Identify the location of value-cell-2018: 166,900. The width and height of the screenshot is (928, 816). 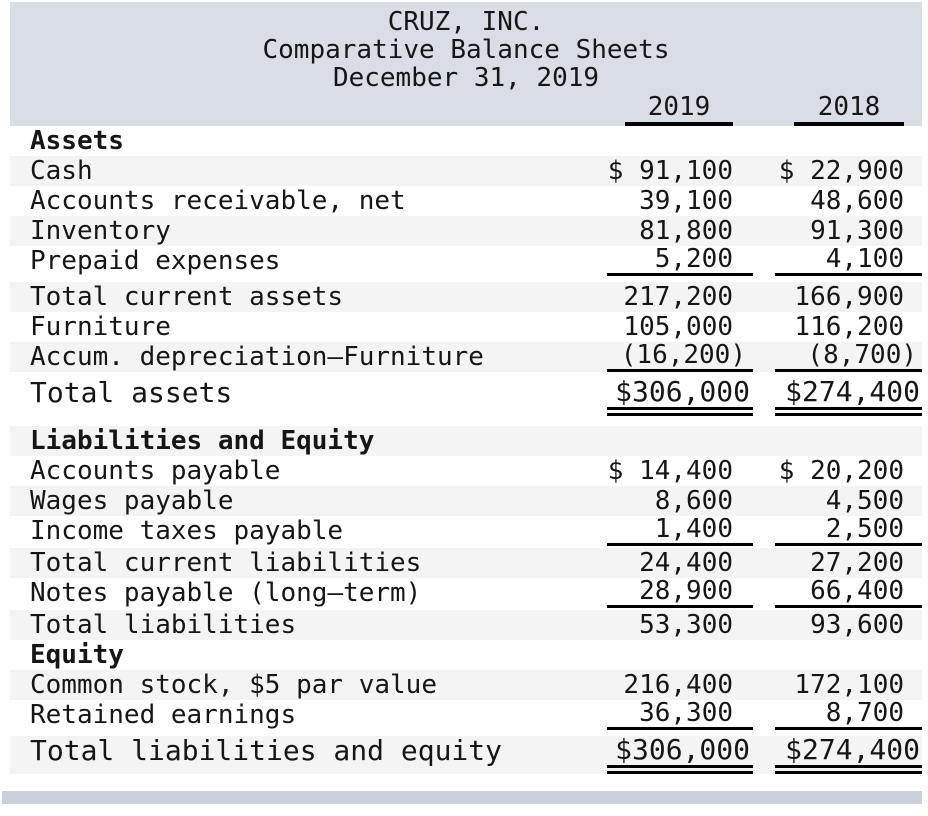
(848, 297).